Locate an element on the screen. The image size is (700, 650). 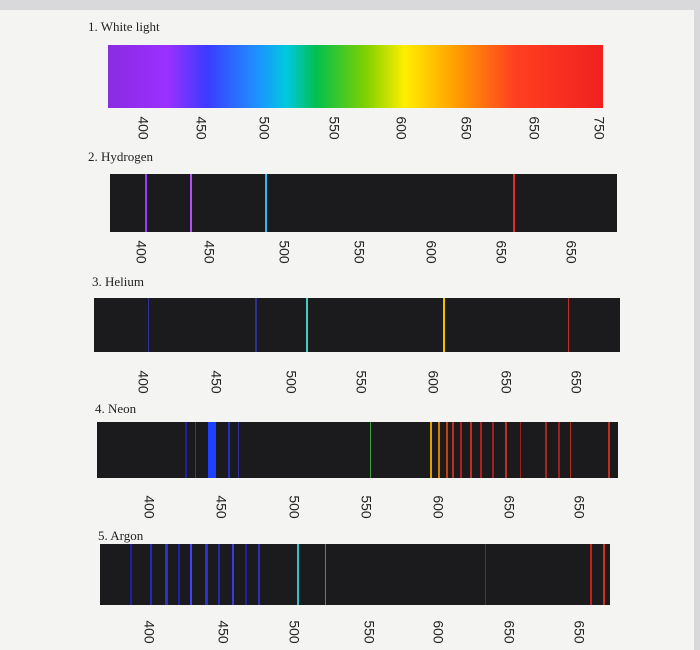
tick-label: 750 is located at coordinates (599, 128).